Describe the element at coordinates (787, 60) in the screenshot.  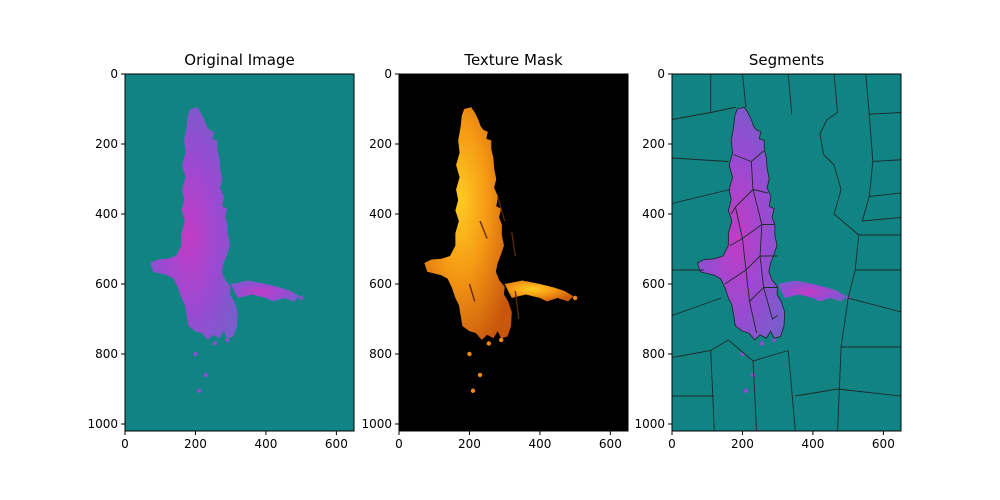
I see `panel-title: Segments` at that location.